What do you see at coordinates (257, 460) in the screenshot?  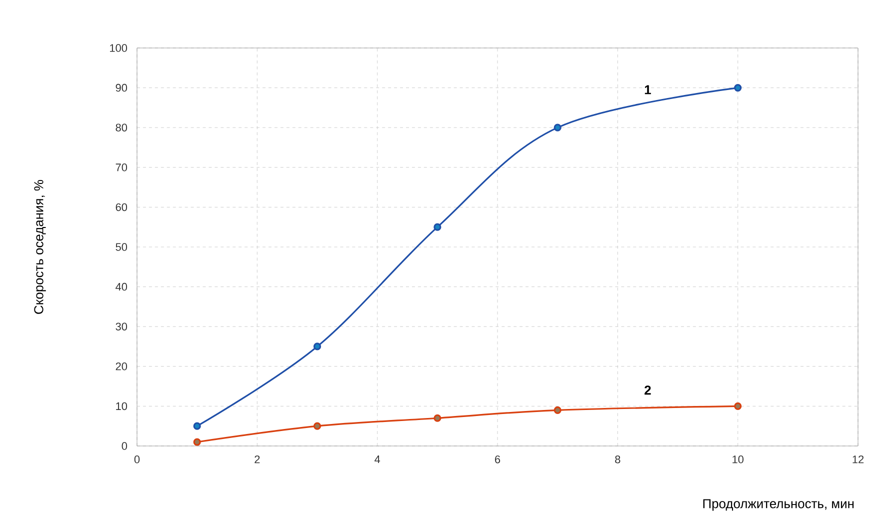 I see `x-tick-label: 2` at bounding box center [257, 460].